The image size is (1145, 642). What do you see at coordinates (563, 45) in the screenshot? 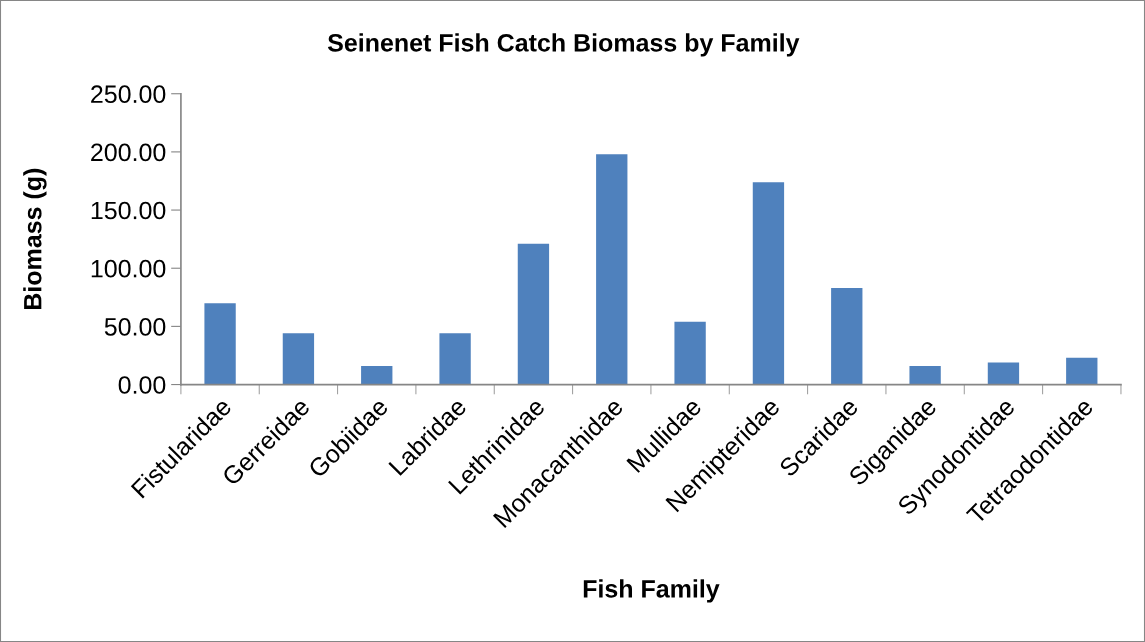
I see `chart-title: Seinenet Fish Catch Biomass by Family` at bounding box center [563, 45].